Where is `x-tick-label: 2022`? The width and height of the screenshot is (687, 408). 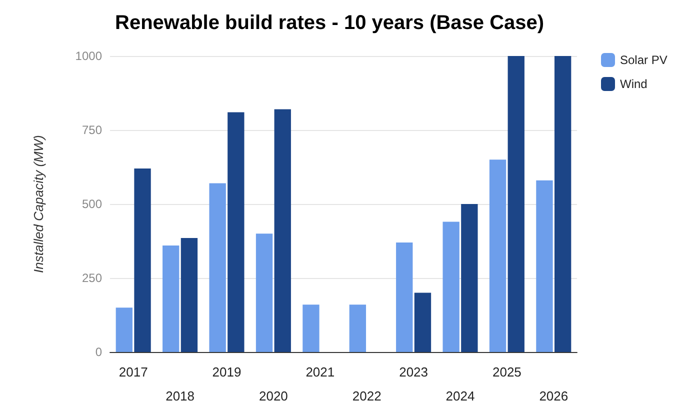
x-tick-label: 2022 is located at coordinates (367, 396).